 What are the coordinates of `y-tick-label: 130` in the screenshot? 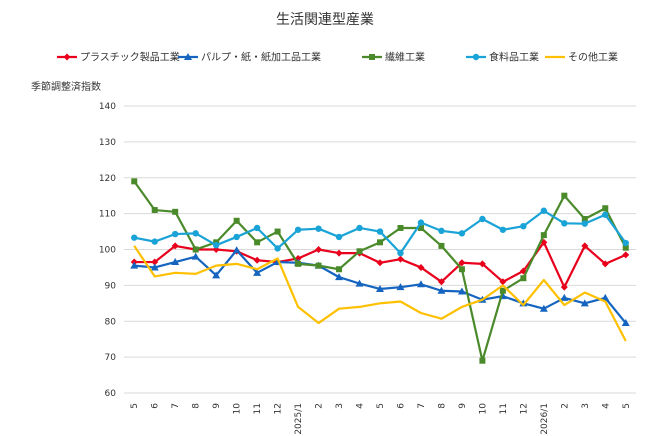 It's located at (107, 143).